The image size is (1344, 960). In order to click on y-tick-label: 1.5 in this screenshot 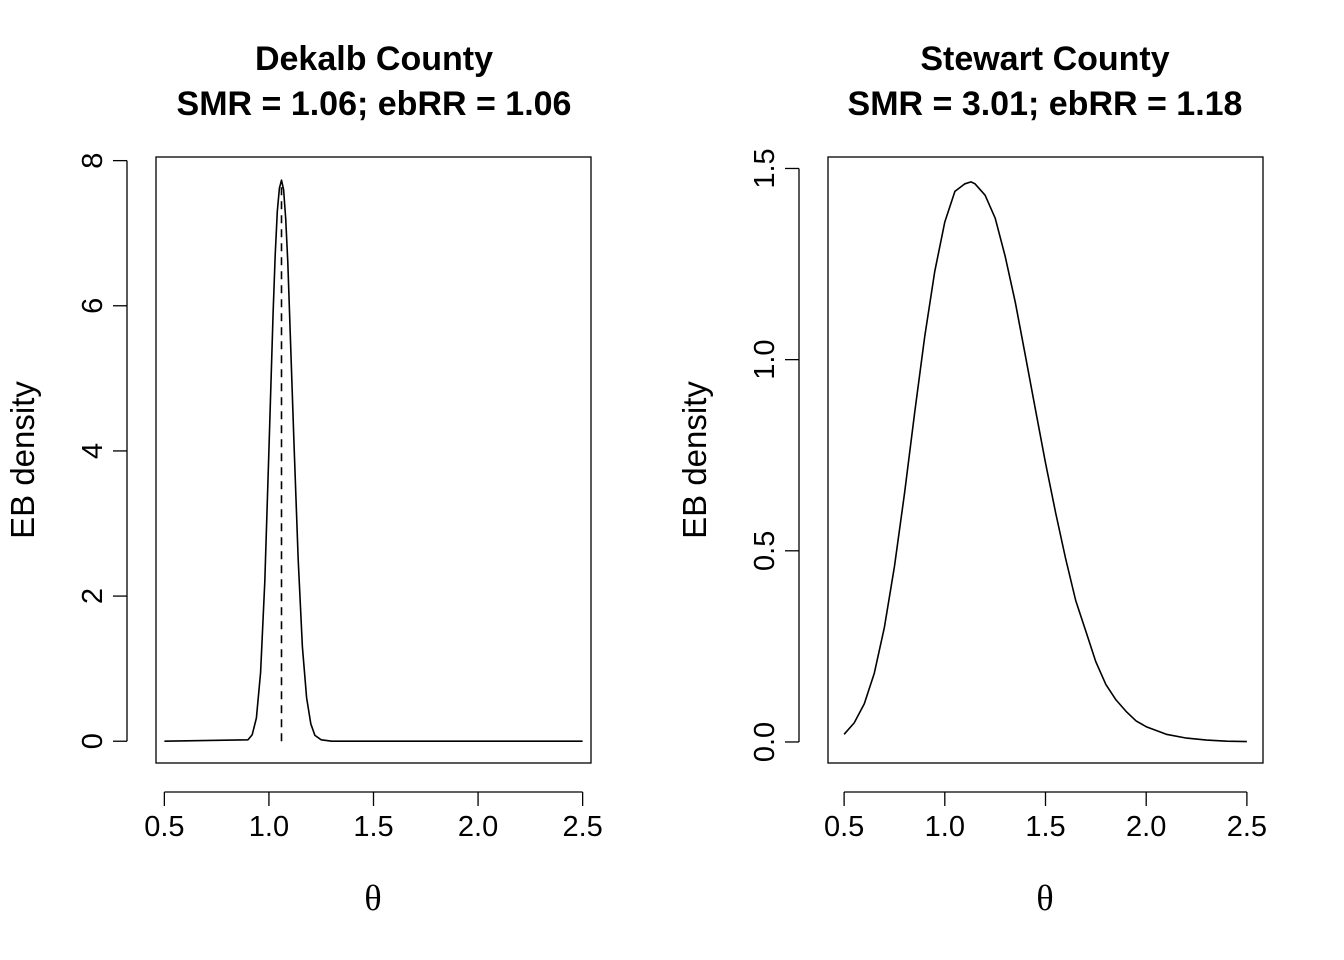, I will do `click(765, 168)`.